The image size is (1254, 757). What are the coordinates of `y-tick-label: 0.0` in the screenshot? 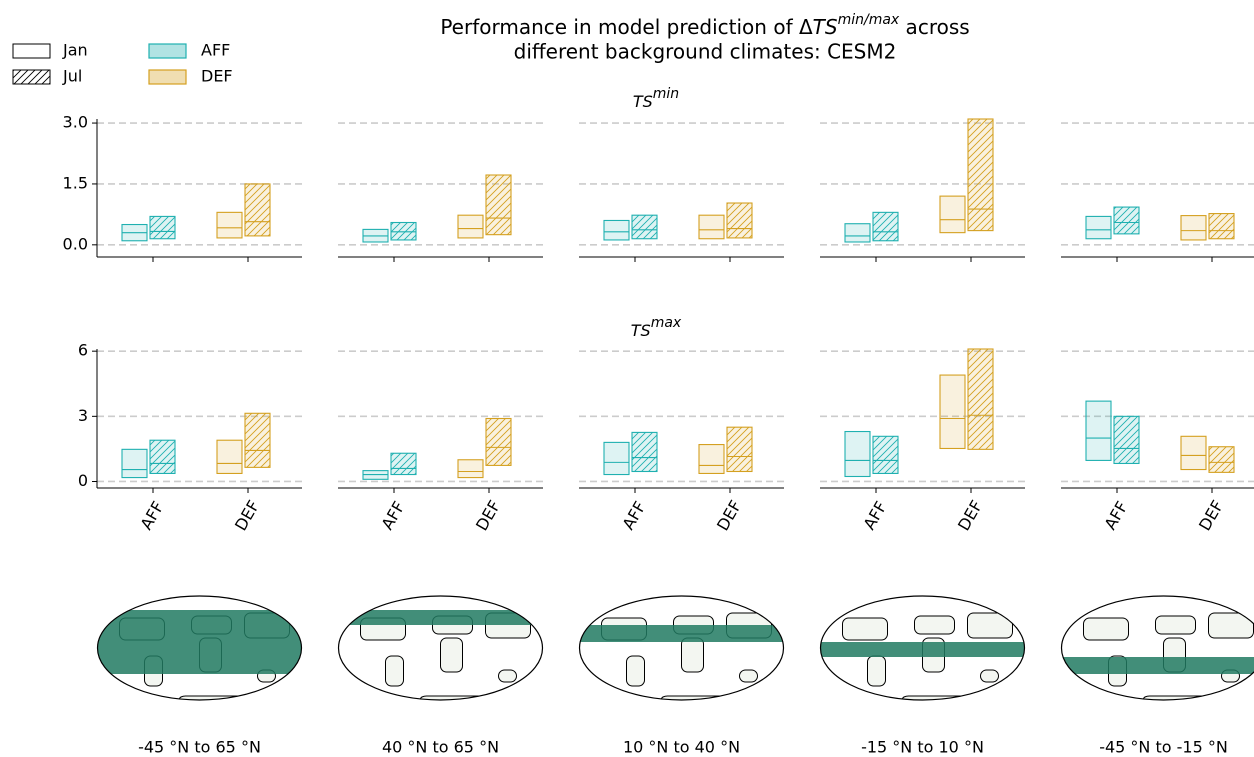 It's located at (75, 243).